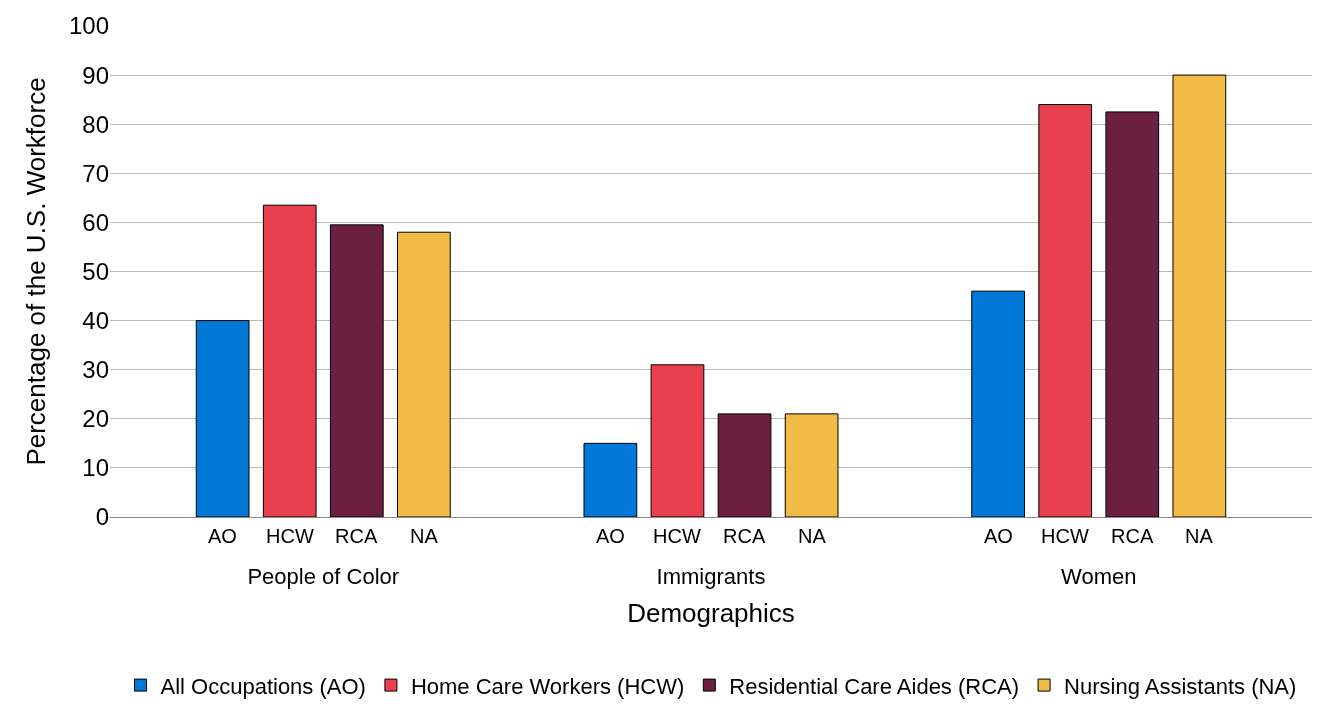 Image resolution: width=1332 pixels, height=718 pixels. I want to click on y-tick-label: 90, so click(95, 75).